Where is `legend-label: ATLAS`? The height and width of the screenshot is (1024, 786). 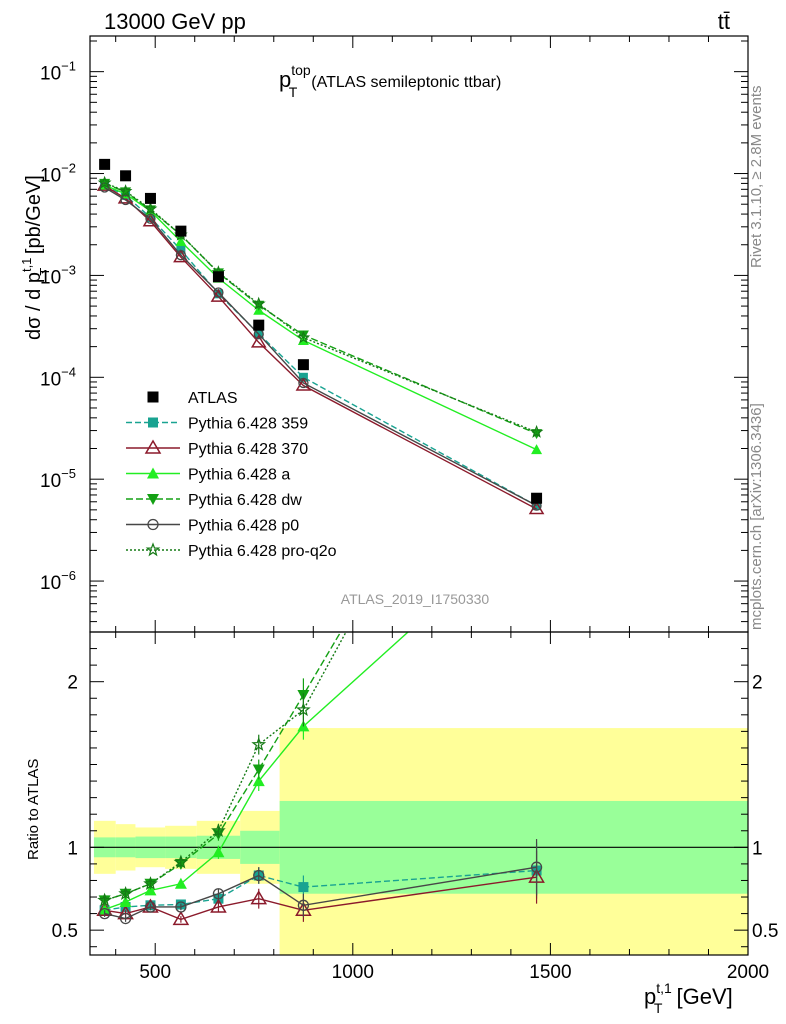
legend-label: ATLAS is located at coordinates (213, 398).